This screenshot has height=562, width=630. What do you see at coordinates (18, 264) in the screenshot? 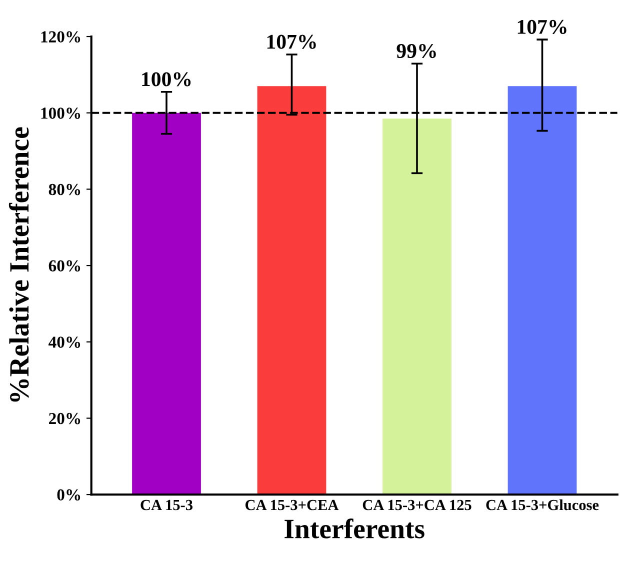
I see `y-axis-title: %Relative Interference` at bounding box center [18, 264].